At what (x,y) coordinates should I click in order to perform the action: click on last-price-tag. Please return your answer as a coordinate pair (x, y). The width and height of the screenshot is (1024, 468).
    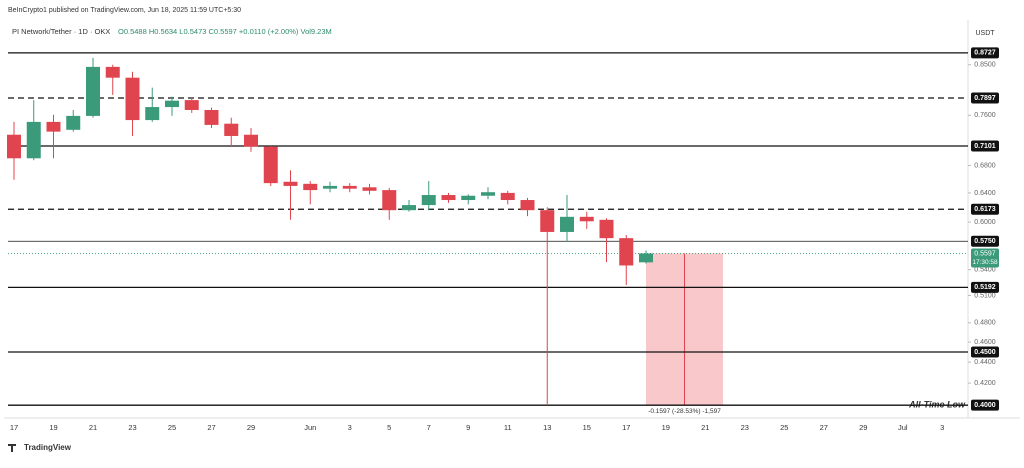
    Looking at the image, I should click on (985, 258).